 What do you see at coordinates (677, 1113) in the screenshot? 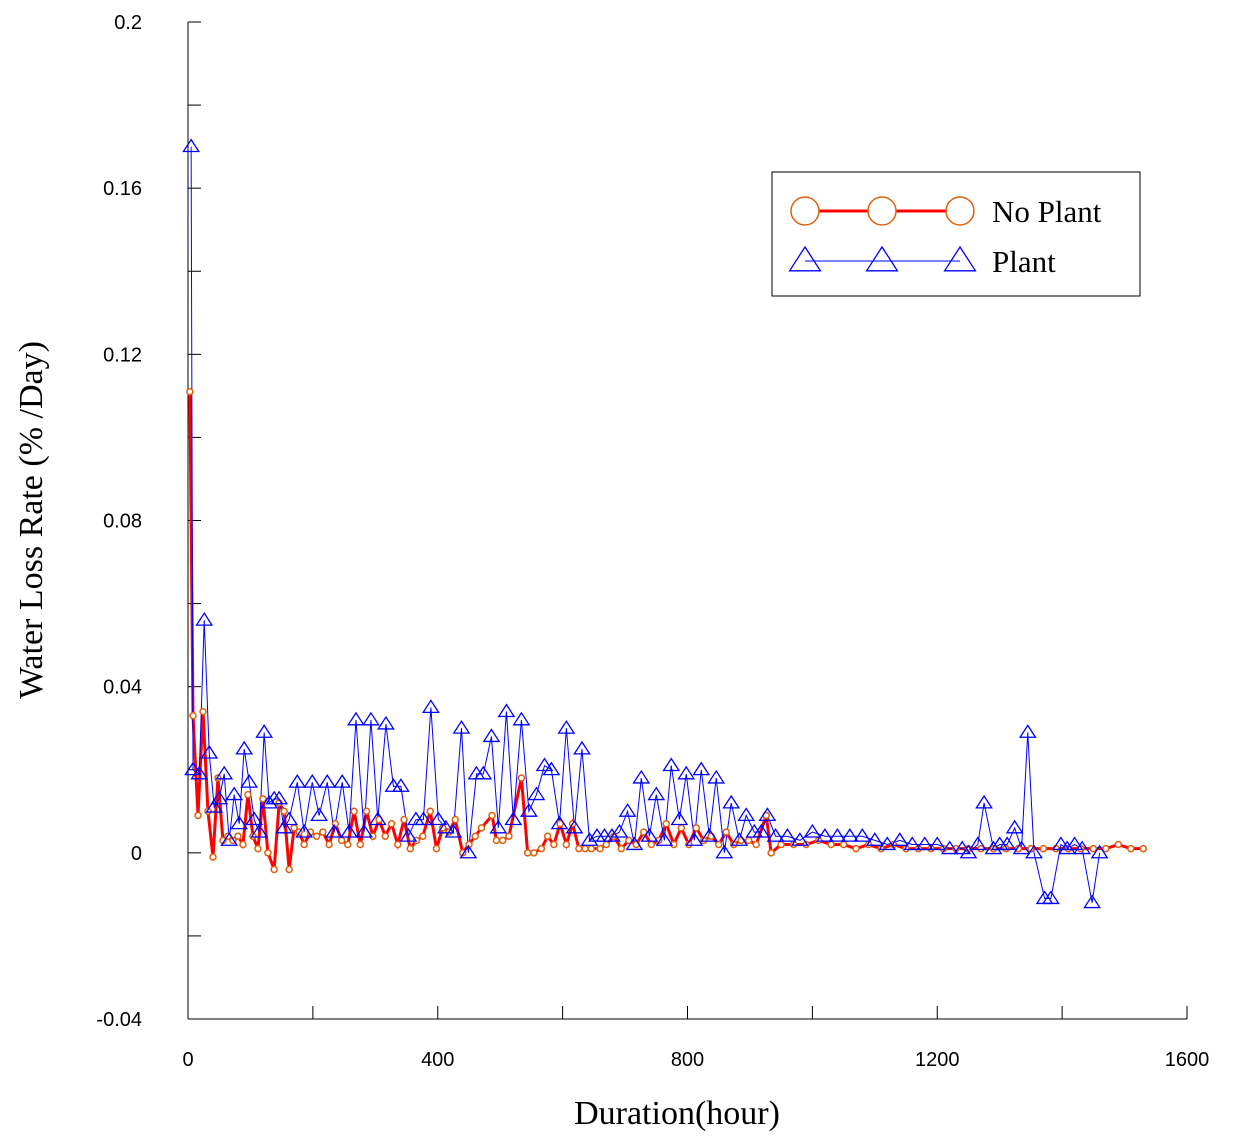
I see `x-axis-label: Duration(hour)` at bounding box center [677, 1113].